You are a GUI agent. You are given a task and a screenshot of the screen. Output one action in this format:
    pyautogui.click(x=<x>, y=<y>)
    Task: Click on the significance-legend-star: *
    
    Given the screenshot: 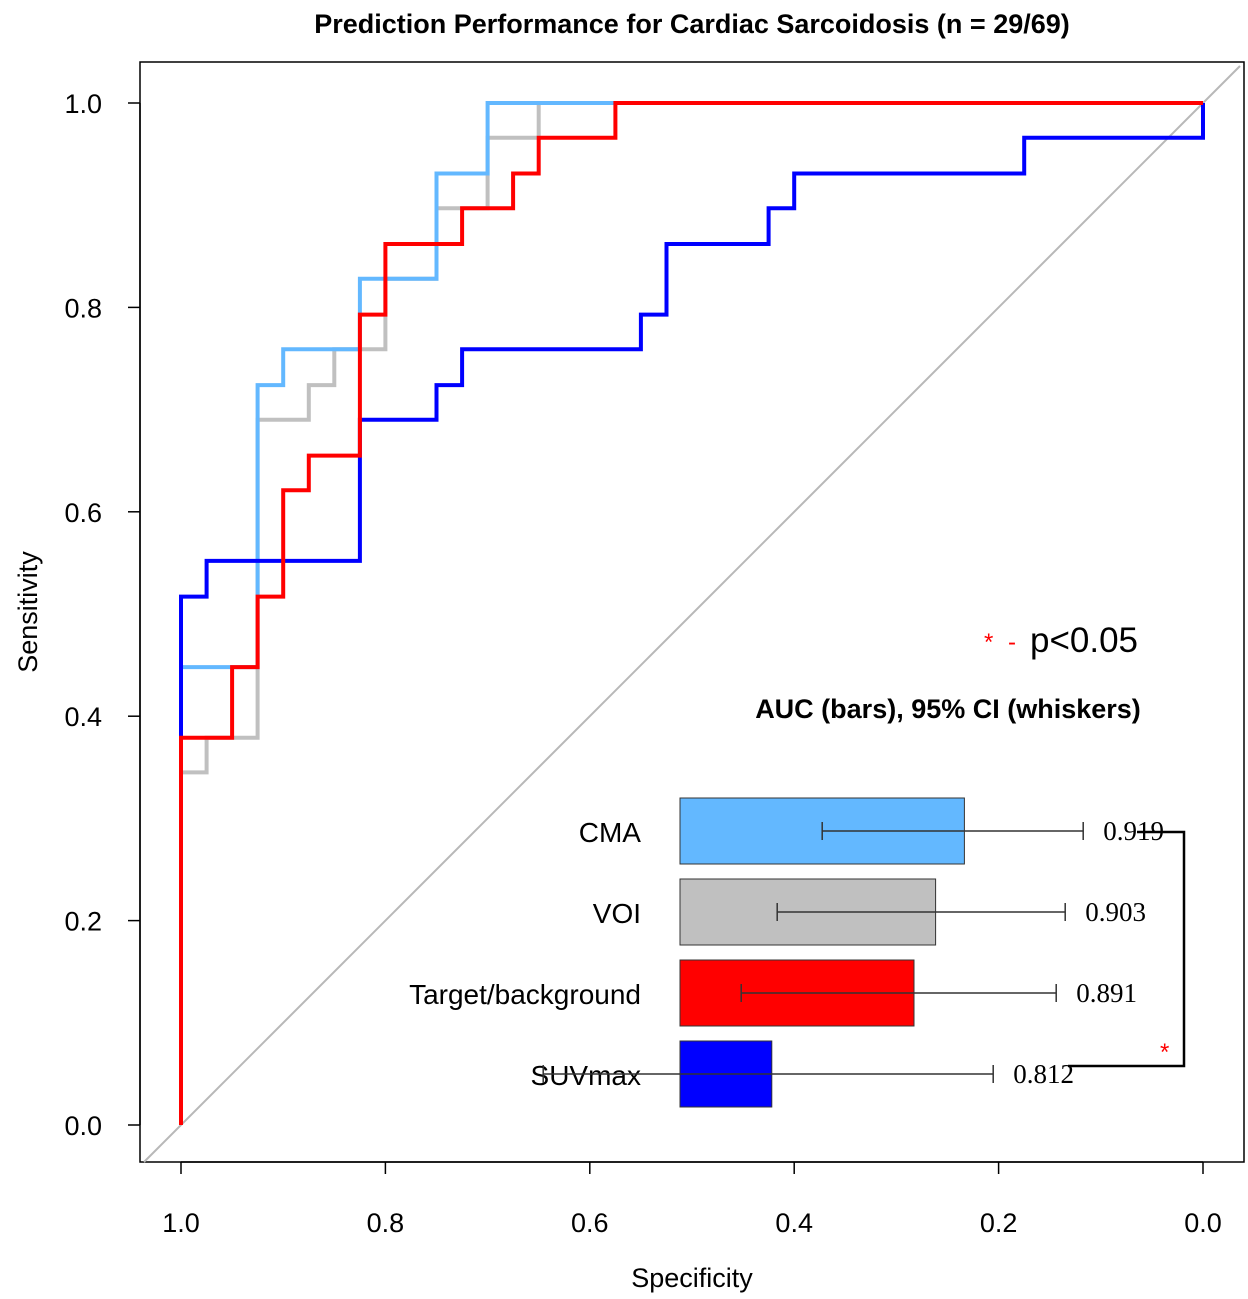 What is the action you would take?
    pyautogui.click(x=988, y=642)
    